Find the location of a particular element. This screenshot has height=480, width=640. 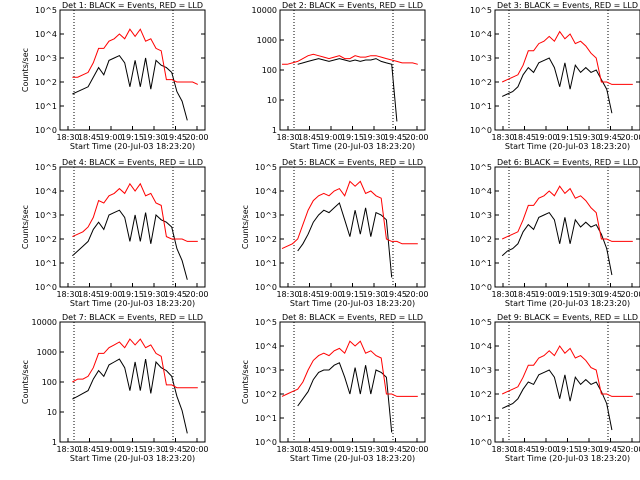

panel-title: Det 2: BLACK = Events, RED = LLD is located at coordinates (352, 5).